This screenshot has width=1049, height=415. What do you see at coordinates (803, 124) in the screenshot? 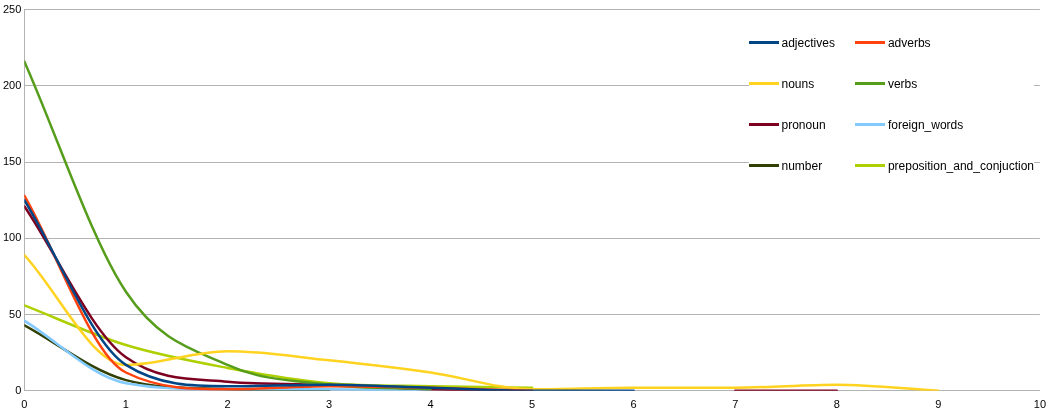
I see `legend-label: pronoun` at bounding box center [803, 124].